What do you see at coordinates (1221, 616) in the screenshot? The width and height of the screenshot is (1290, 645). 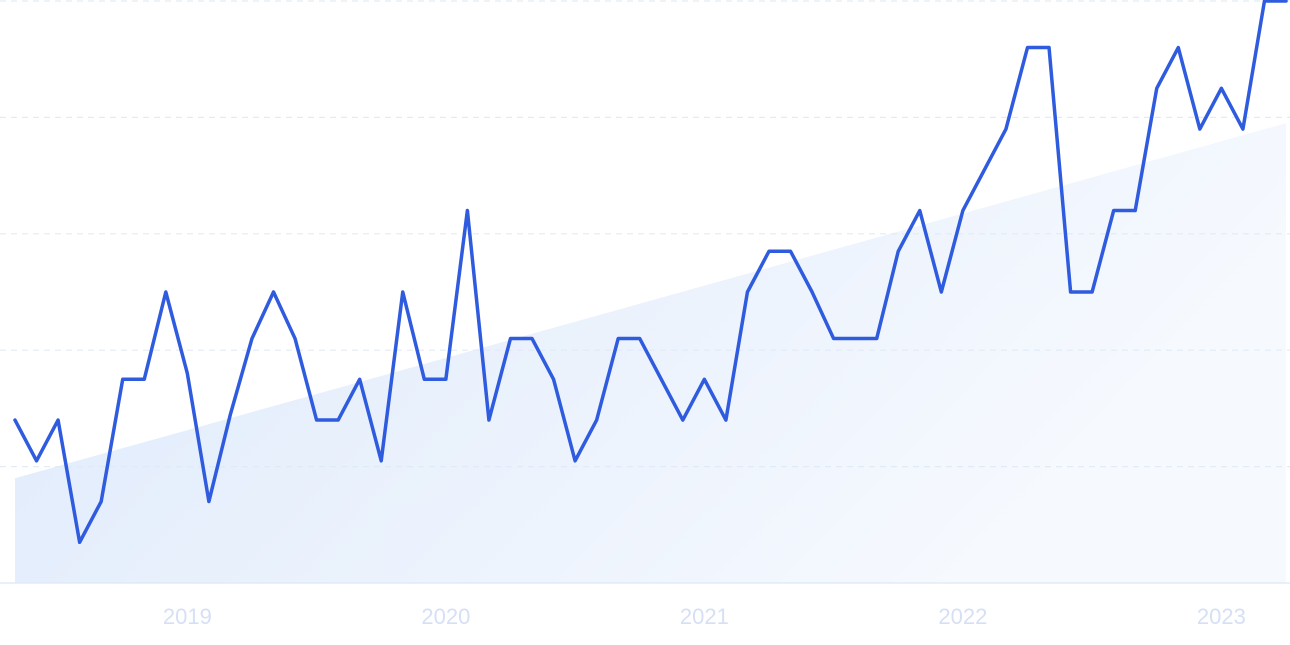 I see `x-tick-label: 2023` at bounding box center [1221, 616].